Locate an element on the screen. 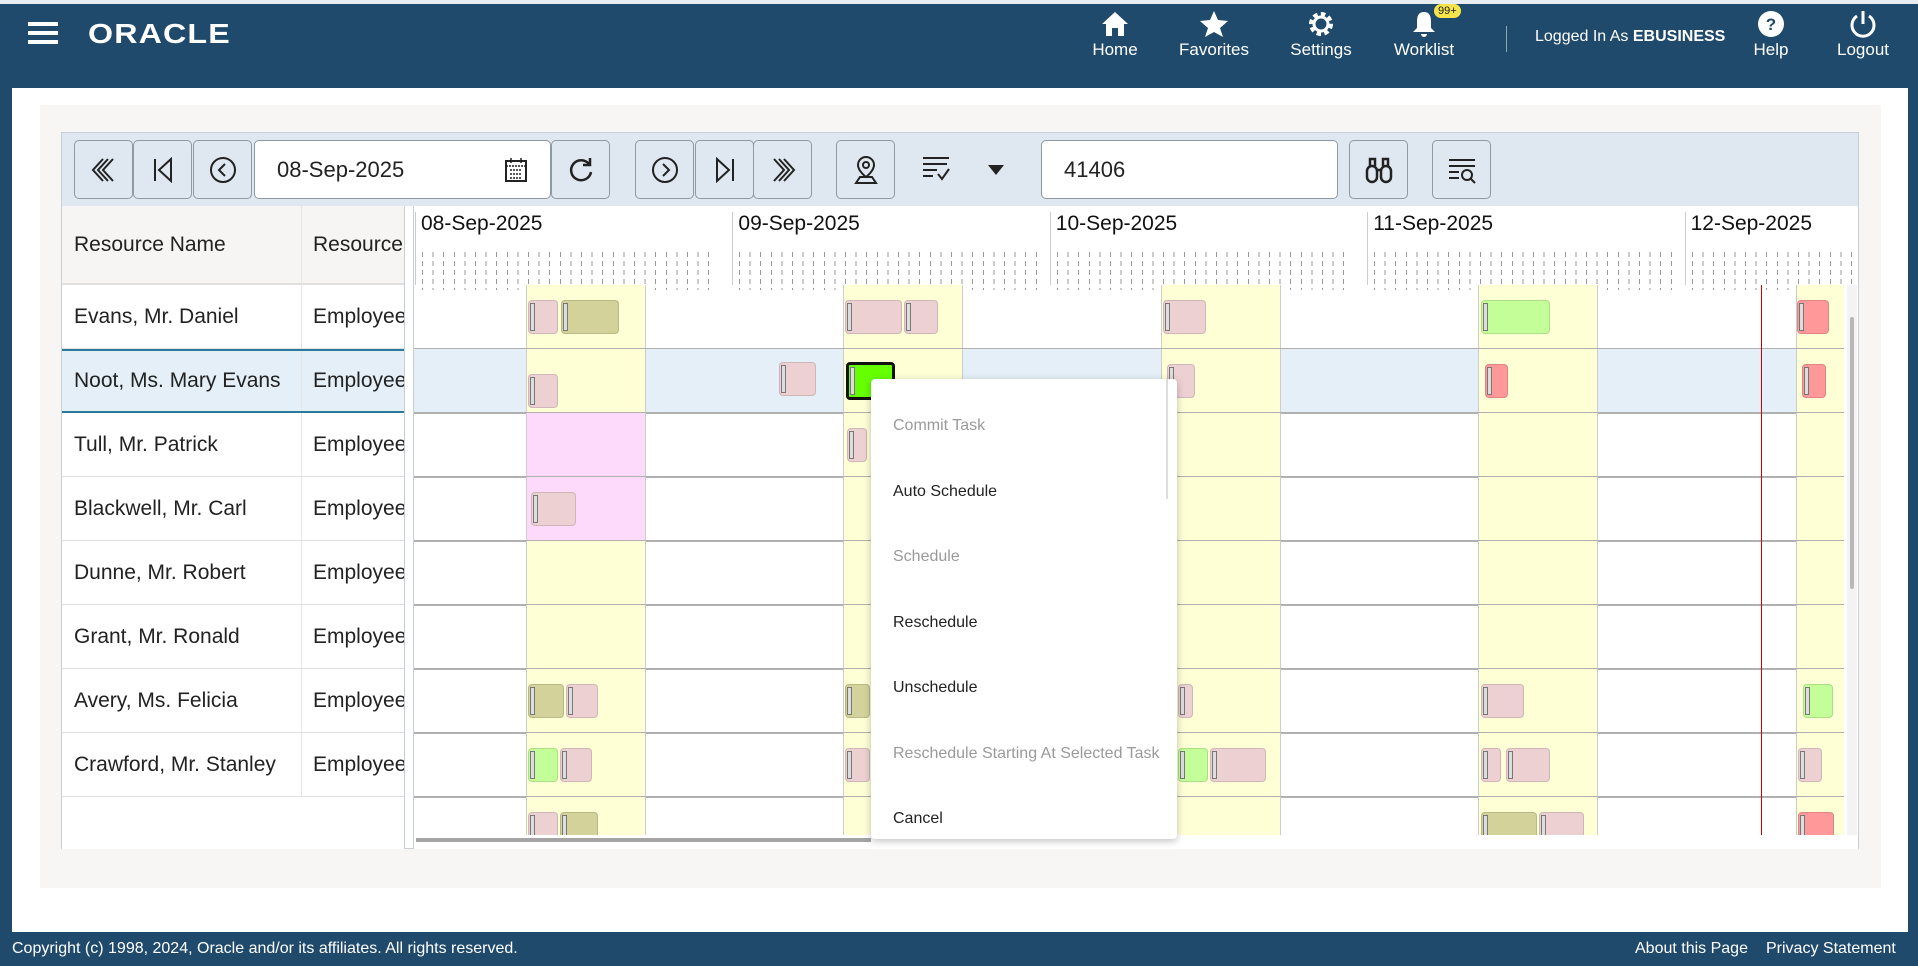  table-row: Dunne, Mr. Robert Employee is located at coordinates (233, 573).